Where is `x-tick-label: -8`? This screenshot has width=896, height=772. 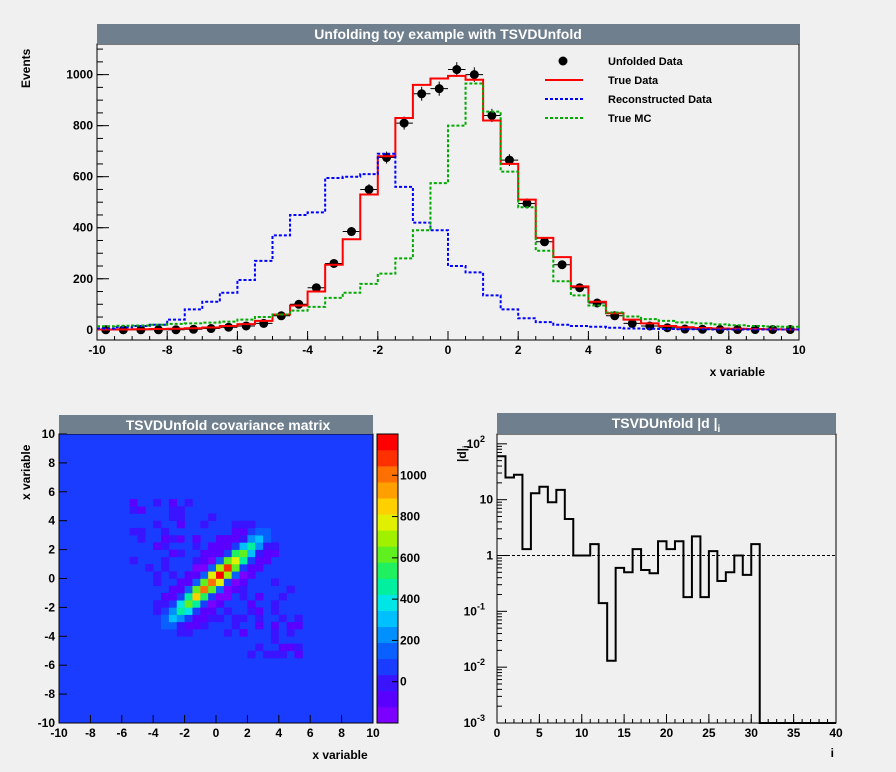
x-tick-label: -8 is located at coordinates (167, 350).